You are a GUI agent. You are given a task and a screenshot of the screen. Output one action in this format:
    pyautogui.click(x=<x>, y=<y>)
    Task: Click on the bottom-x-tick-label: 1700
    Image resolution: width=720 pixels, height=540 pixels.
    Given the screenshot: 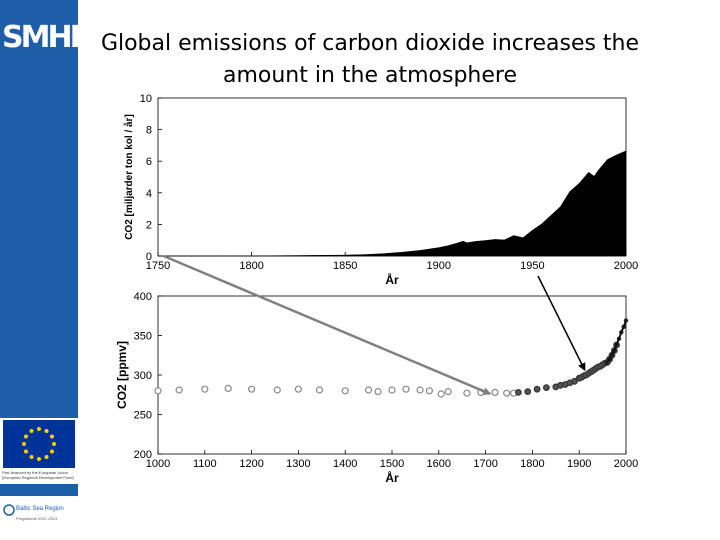 What is the action you would take?
    pyautogui.click(x=485, y=464)
    